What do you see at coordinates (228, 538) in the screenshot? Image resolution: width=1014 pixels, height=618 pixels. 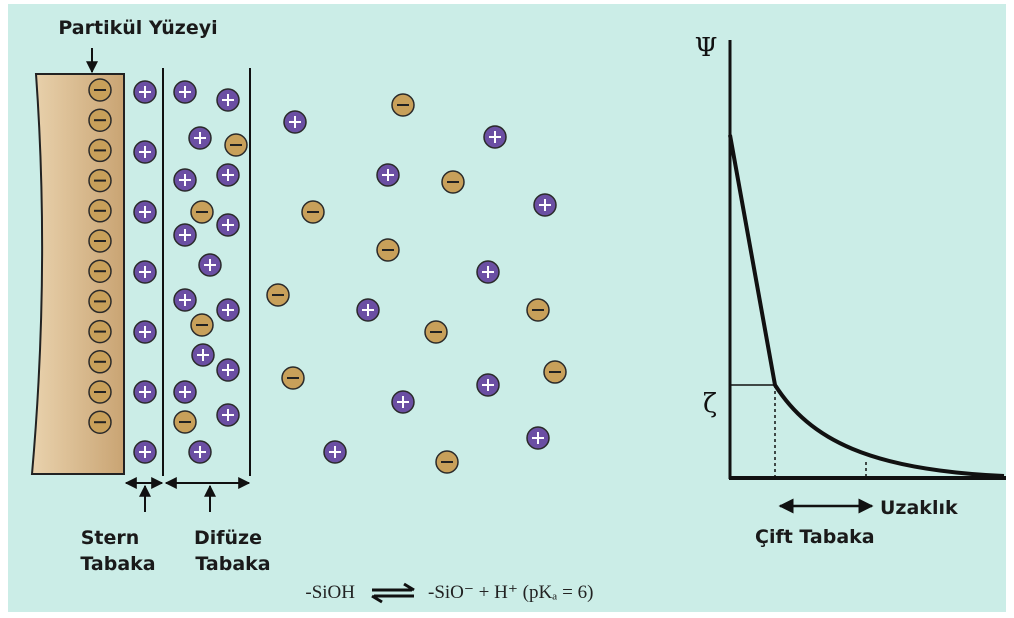 I see `diffuse-label: Difüze` at bounding box center [228, 538].